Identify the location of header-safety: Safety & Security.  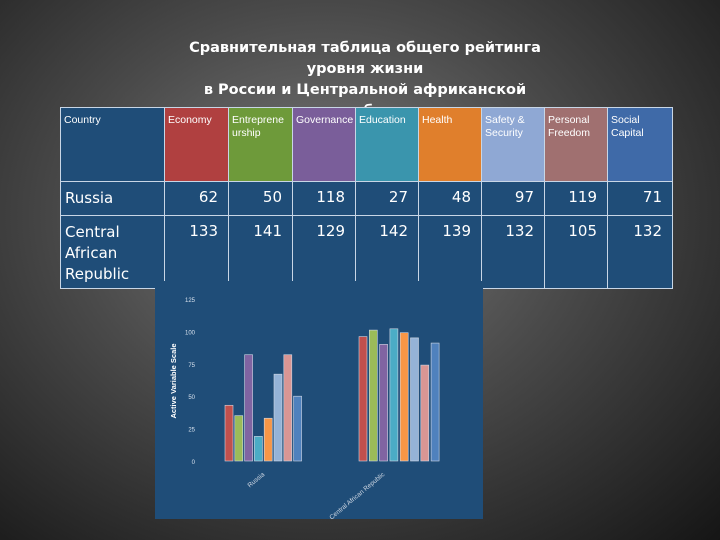
(513, 144).